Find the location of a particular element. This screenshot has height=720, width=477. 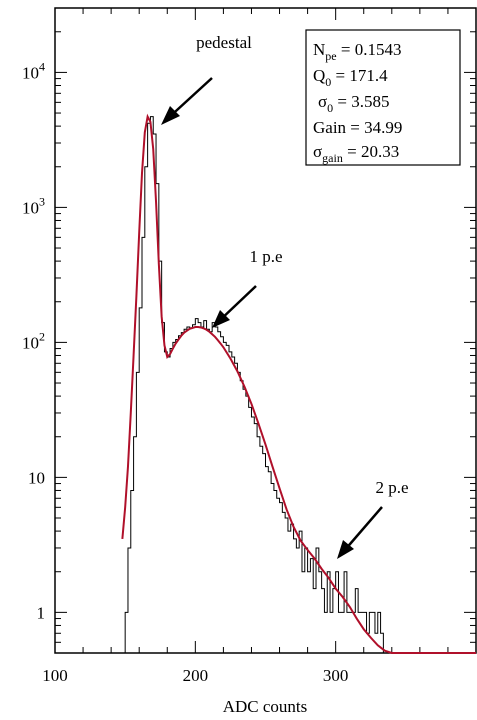

y-tick-label: 10⁴ is located at coordinates (33, 70).